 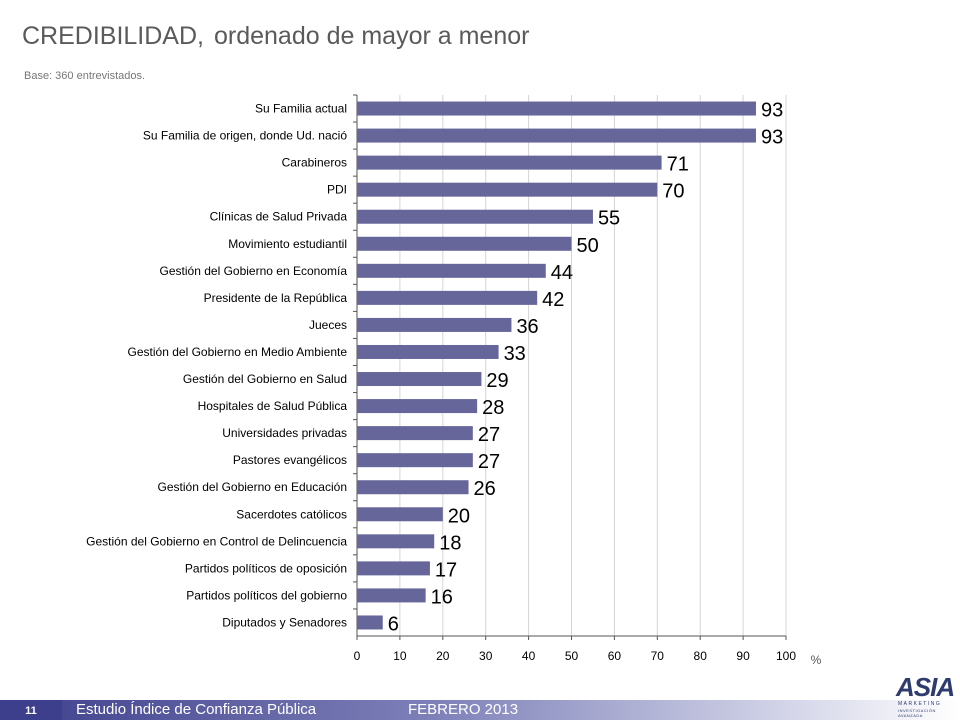 What do you see at coordinates (393, 624) in the screenshot?
I see `data-label: 6` at bounding box center [393, 624].